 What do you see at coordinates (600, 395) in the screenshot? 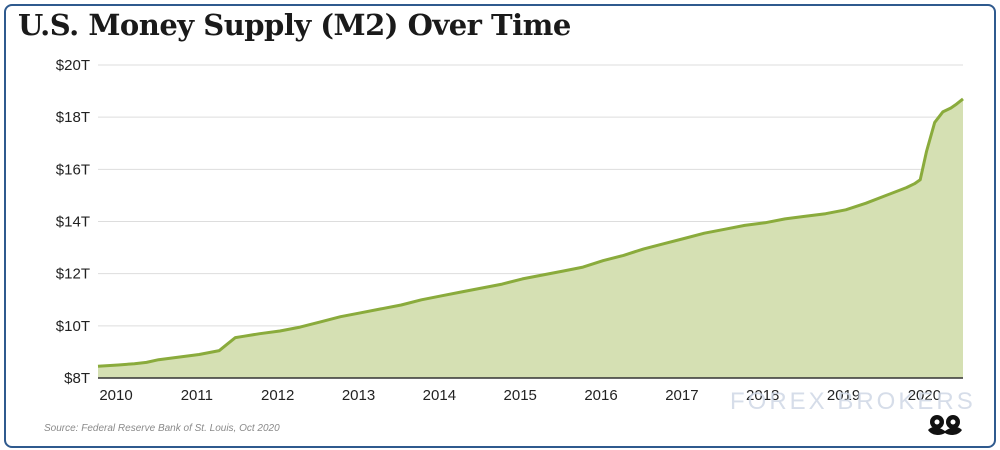
I see `x-tick-label: 2016` at bounding box center [600, 395].